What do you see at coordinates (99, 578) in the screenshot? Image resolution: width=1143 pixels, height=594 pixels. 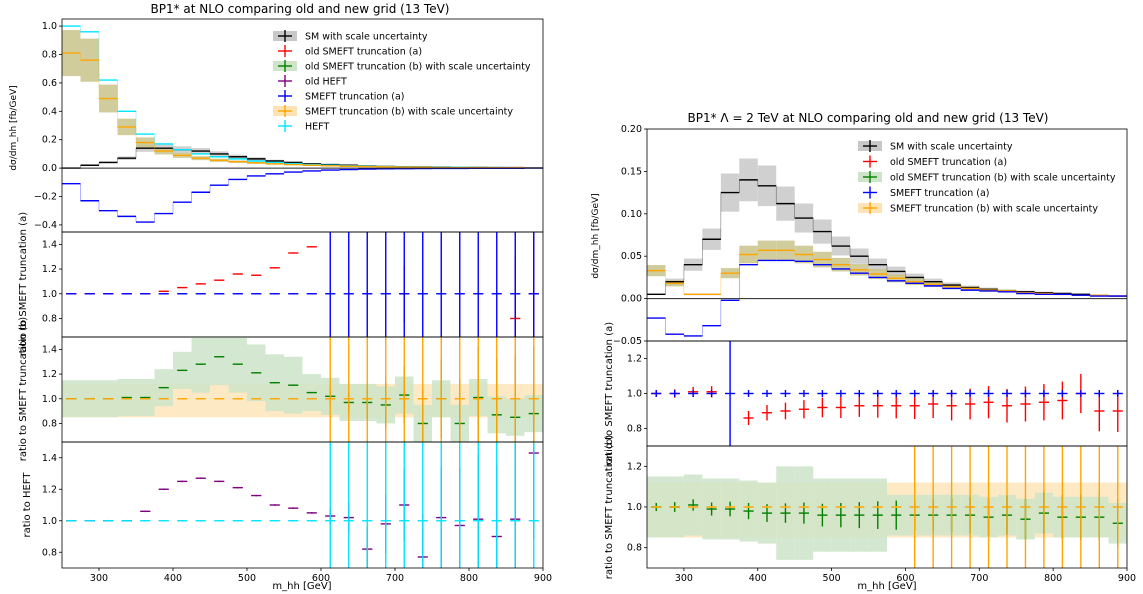 I see `l-xtick-label-0: 300` at bounding box center [99, 578].